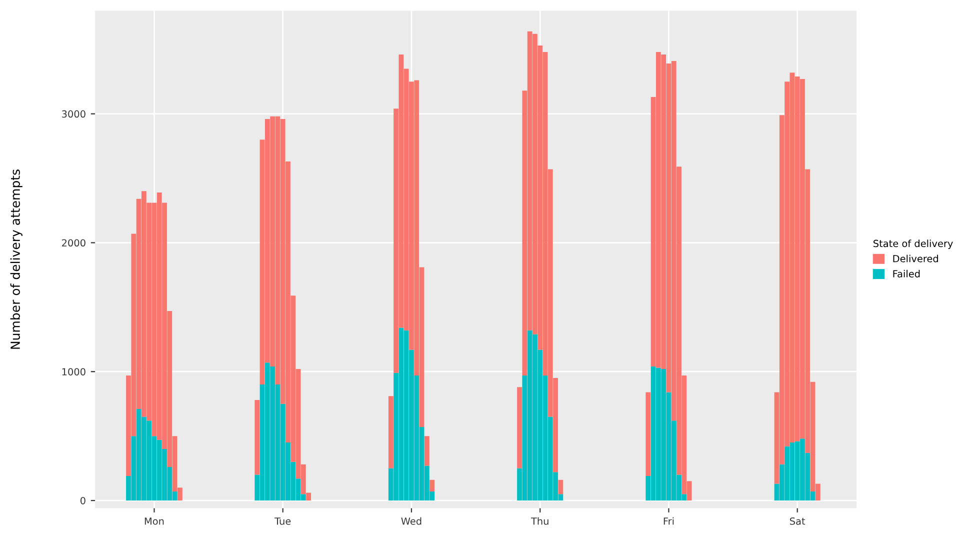  What do you see at coordinates (16, 259) in the screenshot?
I see `y-axis-title: Number of delivery attempts` at bounding box center [16, 259].